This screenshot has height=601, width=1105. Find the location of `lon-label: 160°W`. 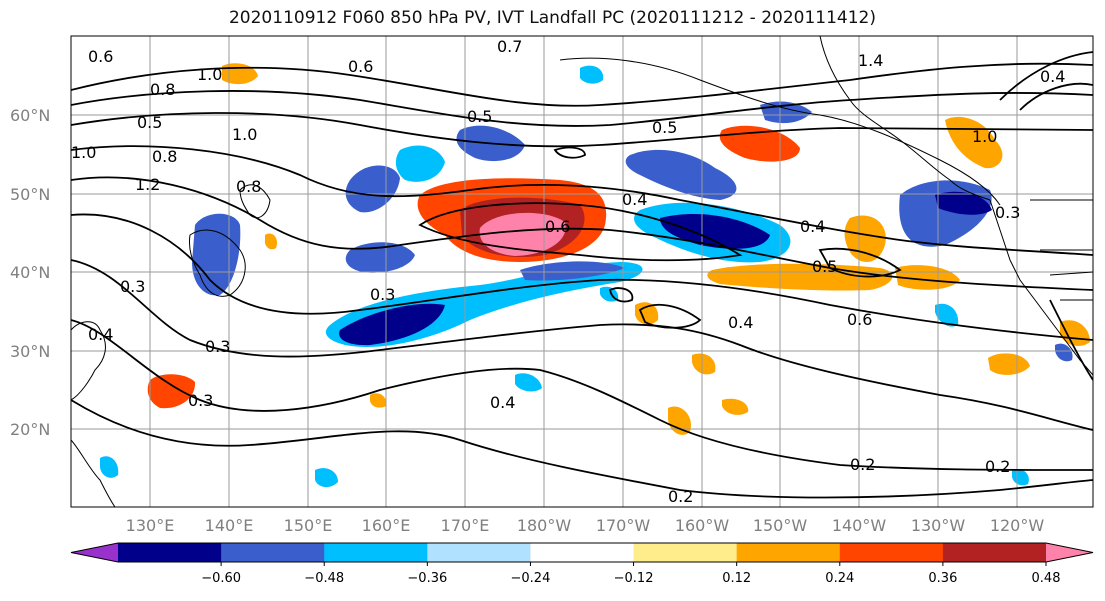

lon-label: 160°W is located at coordinates (702, 525).